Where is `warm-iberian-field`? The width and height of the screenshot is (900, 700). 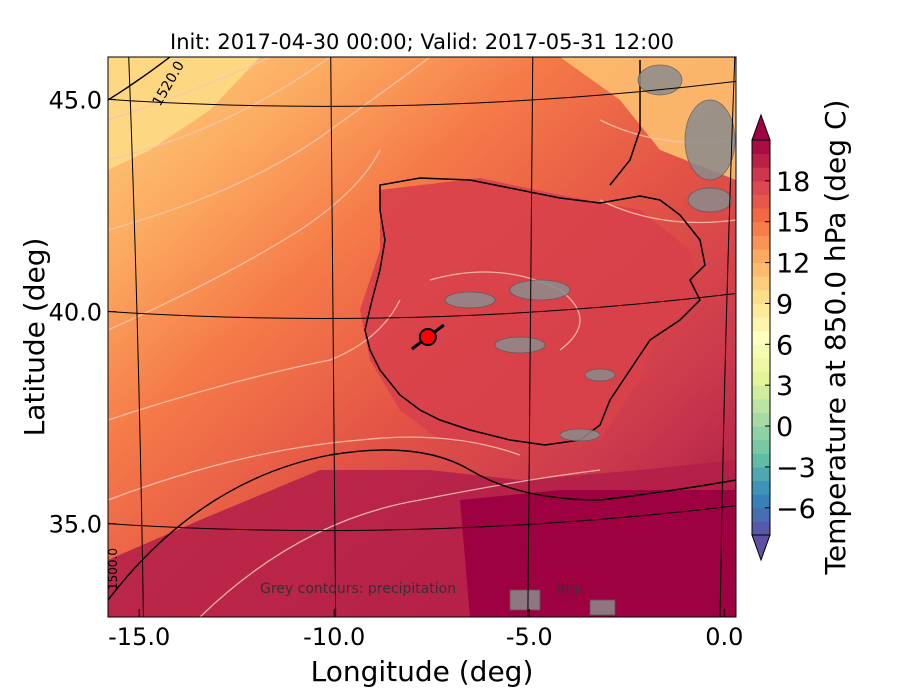
warm-iberian-field is located at coordinates (530, 314).